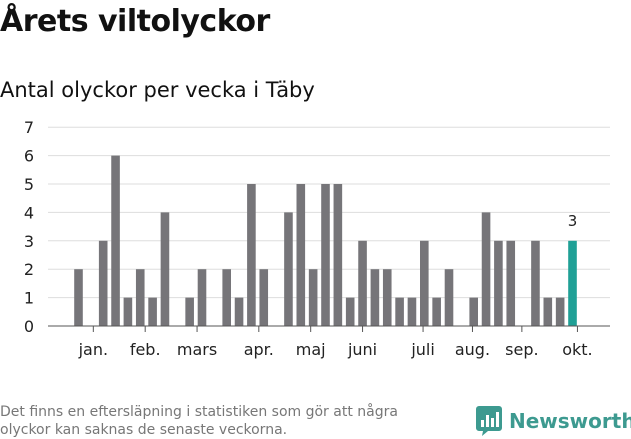  What do you see at coordinates (472, 349) in the screenshot?
I see `x-tick-label: aug.` at bounding box center [472, 349].